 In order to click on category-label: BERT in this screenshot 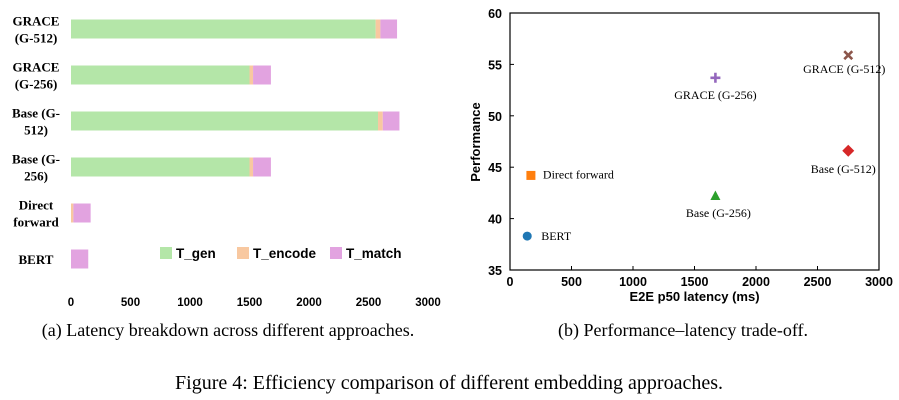, I will do `click(36, 259)`.